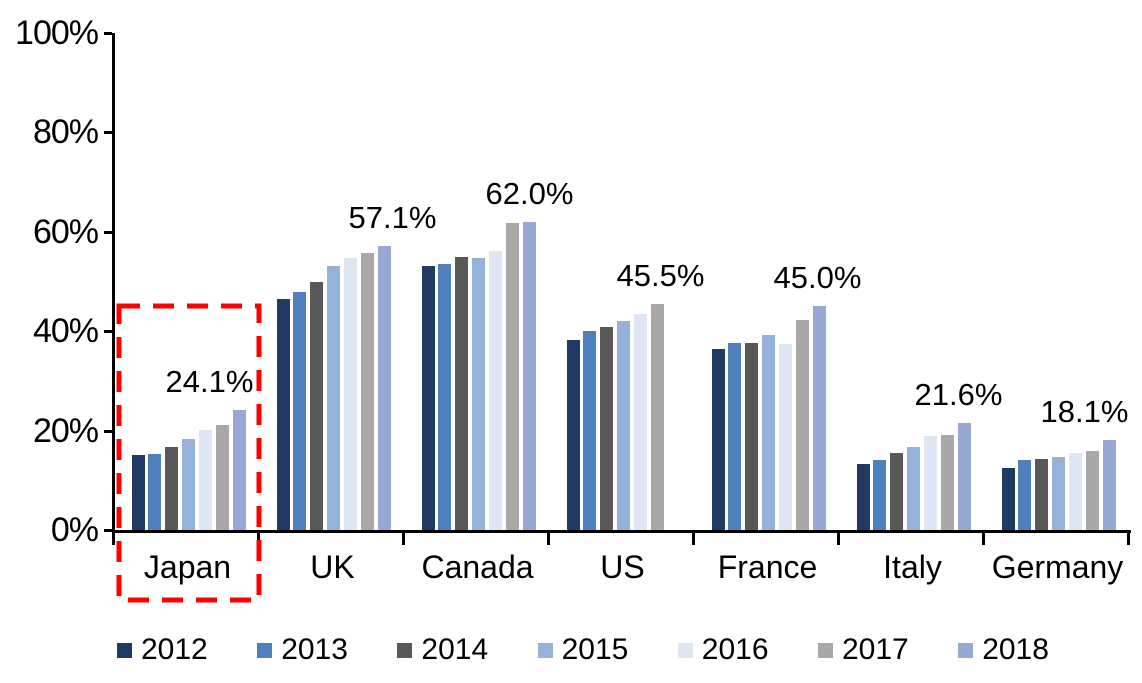  I want to click on bar-canada-2013, so click(445, 397).